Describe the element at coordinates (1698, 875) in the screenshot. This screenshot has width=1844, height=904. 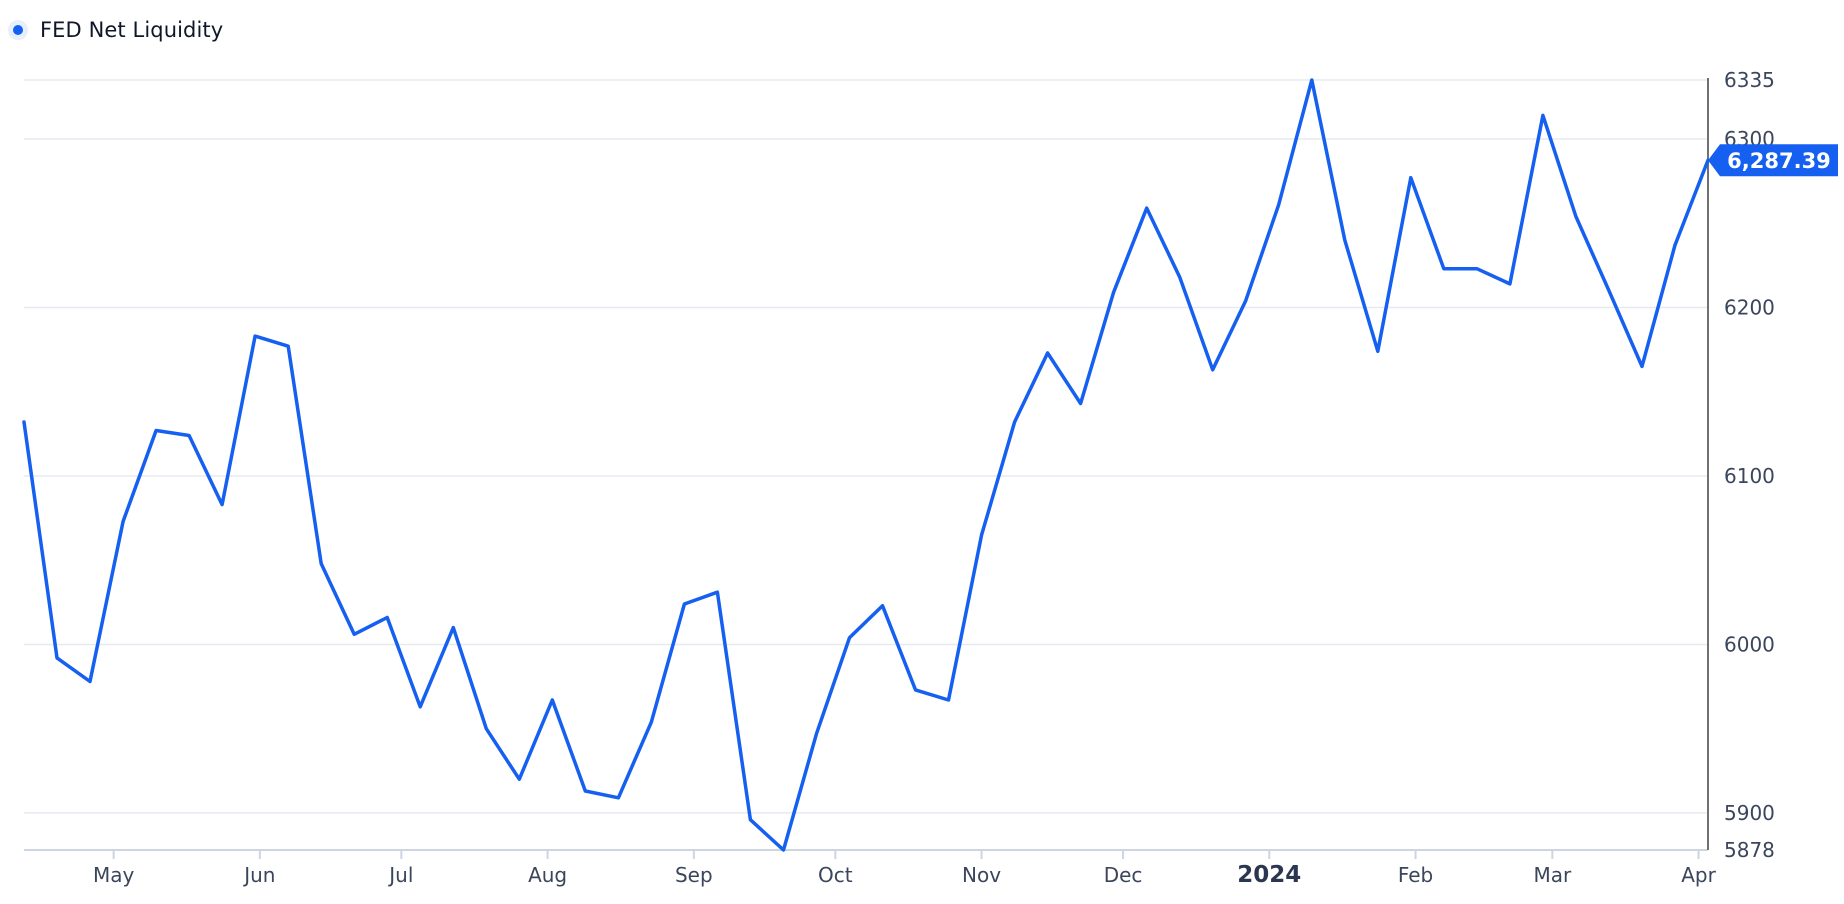
I see `x-tick-label: Apr` at that location.